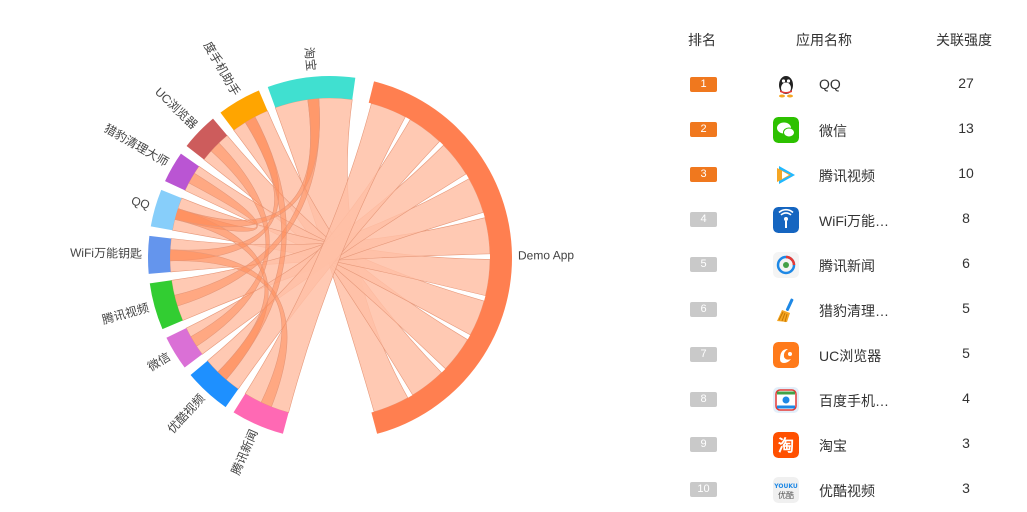  What do you see at coordinates (850, 356) in the screenshot?
I see `app-name: UC浏览器` at bounding box center [850, 356].